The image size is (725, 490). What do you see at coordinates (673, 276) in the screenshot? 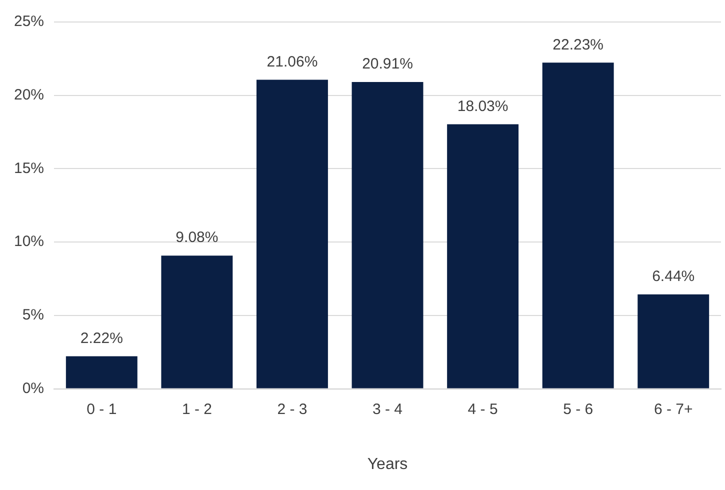
I see `data-label: 6.44%` at bounding box center [673, 276].